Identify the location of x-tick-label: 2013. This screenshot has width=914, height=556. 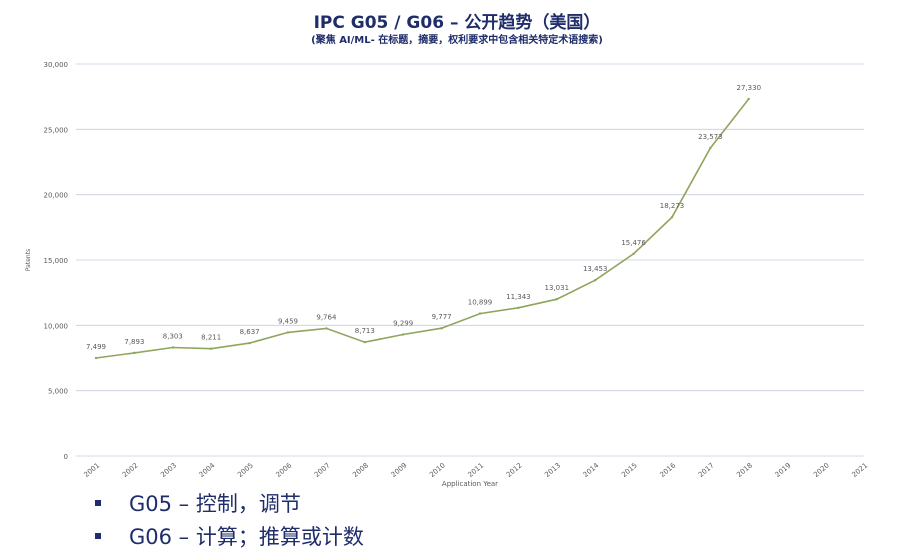
(552, 470).